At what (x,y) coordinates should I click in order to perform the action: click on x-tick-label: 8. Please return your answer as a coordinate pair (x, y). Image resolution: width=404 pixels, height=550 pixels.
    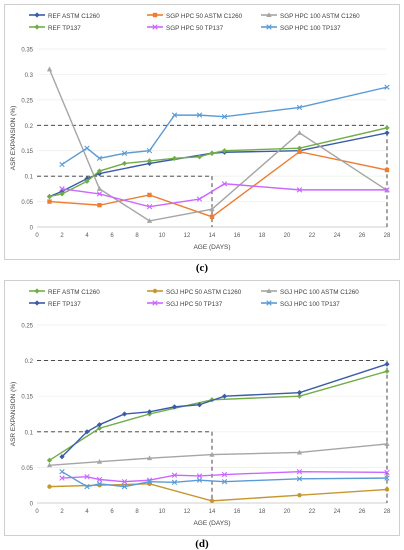
    Looking at the image, I should click on (137, 512).